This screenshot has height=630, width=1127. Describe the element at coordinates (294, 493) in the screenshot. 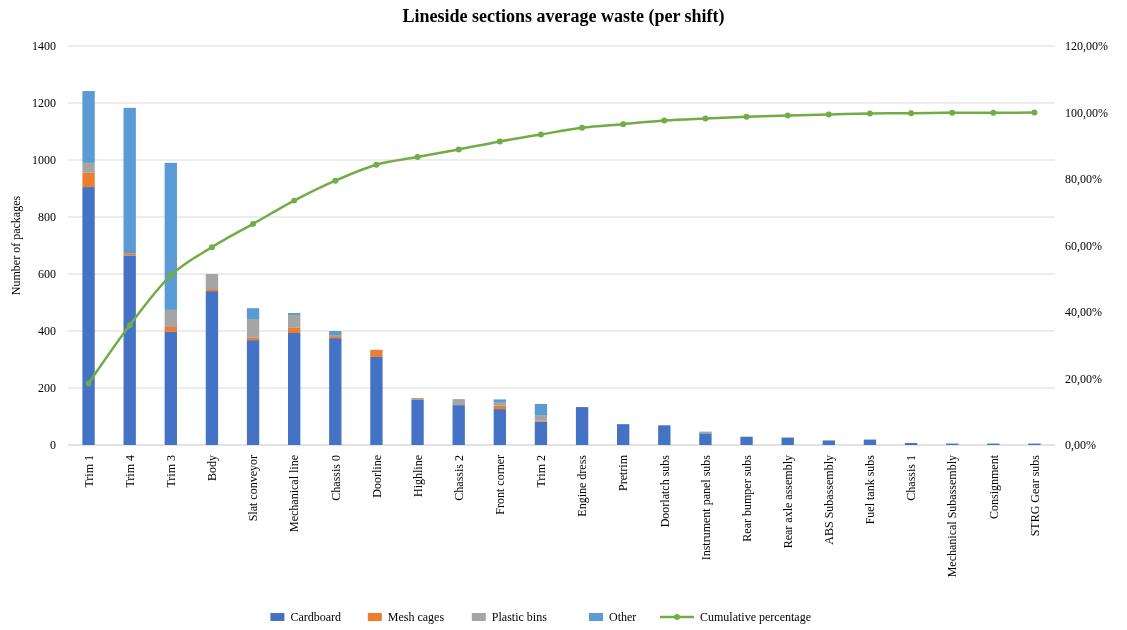

I see `x-tick-label: Mechanical line` at that location.